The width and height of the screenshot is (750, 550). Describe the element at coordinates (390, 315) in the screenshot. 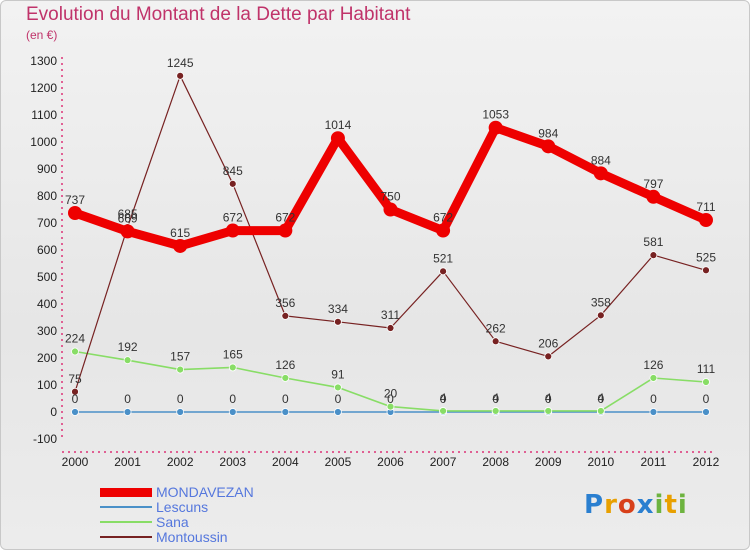

I see `data-label: 311` at that location.